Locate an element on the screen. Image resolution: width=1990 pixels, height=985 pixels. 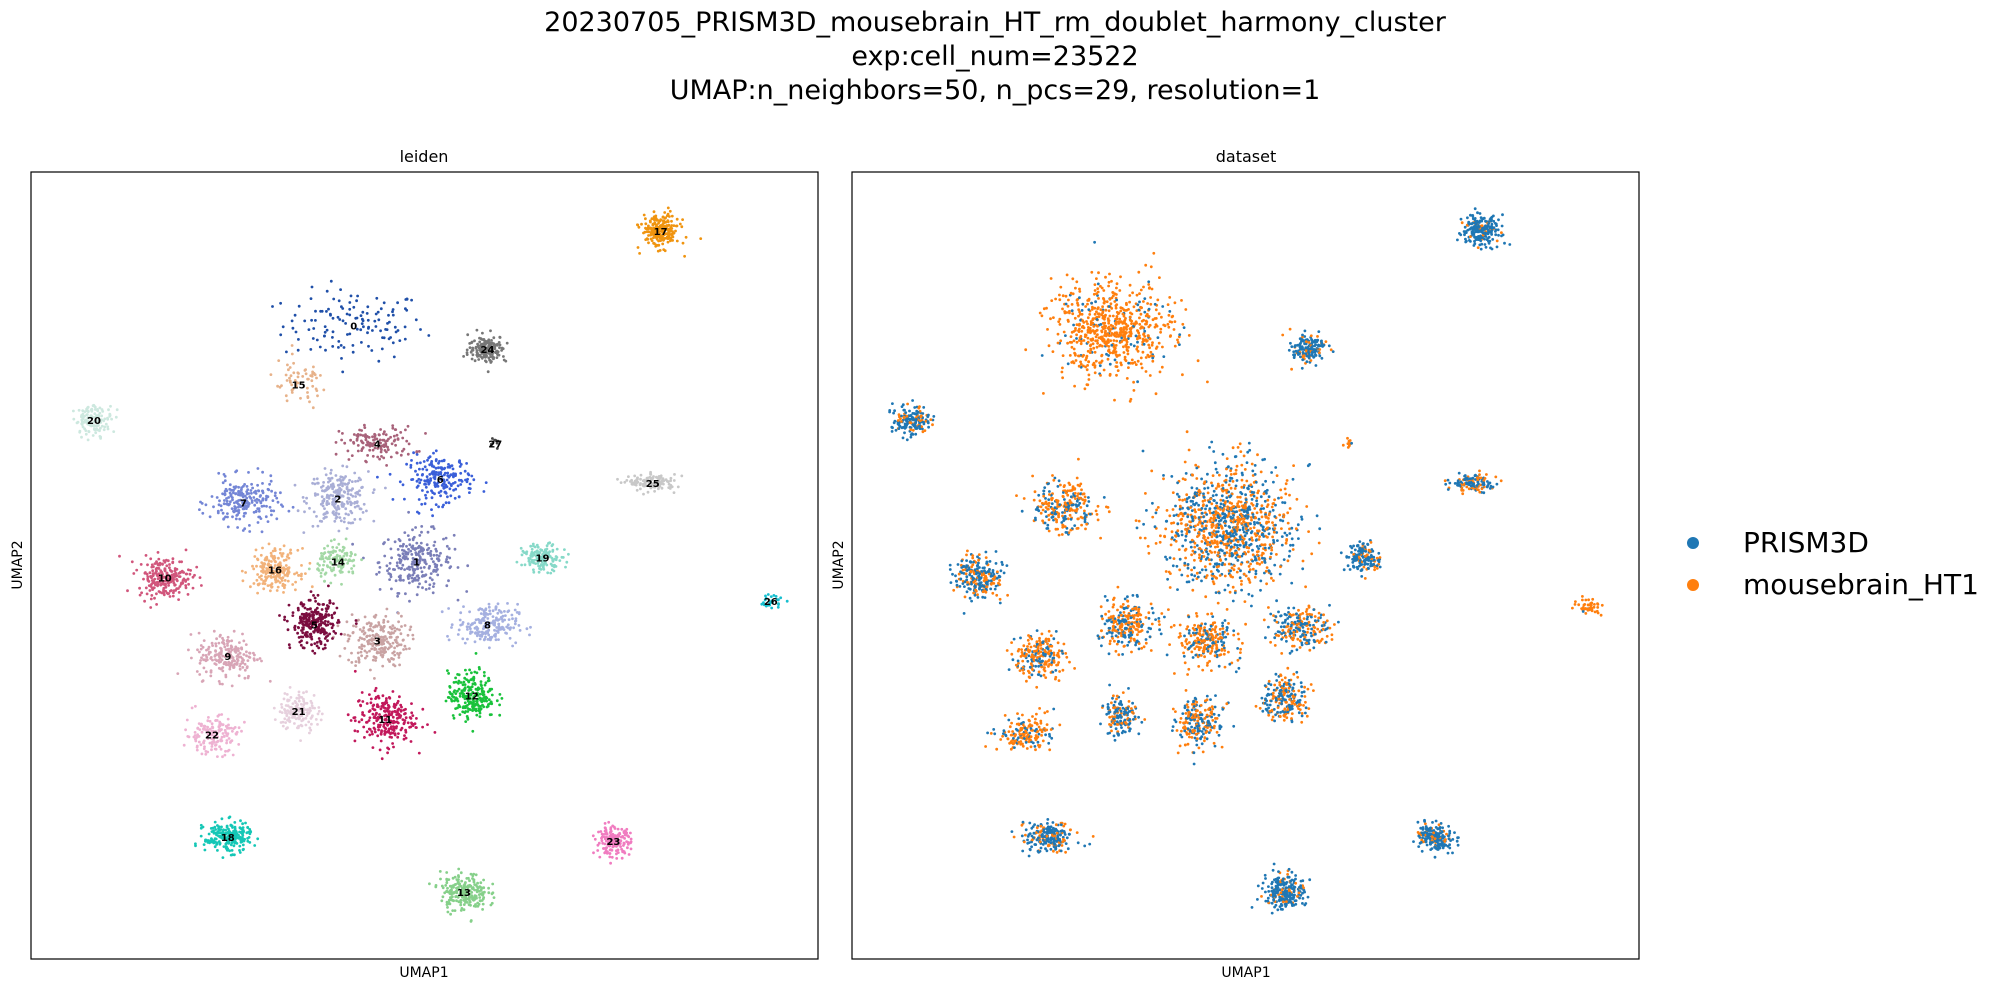
cluster-label-12: 12 is located at coordinates (472, 696).